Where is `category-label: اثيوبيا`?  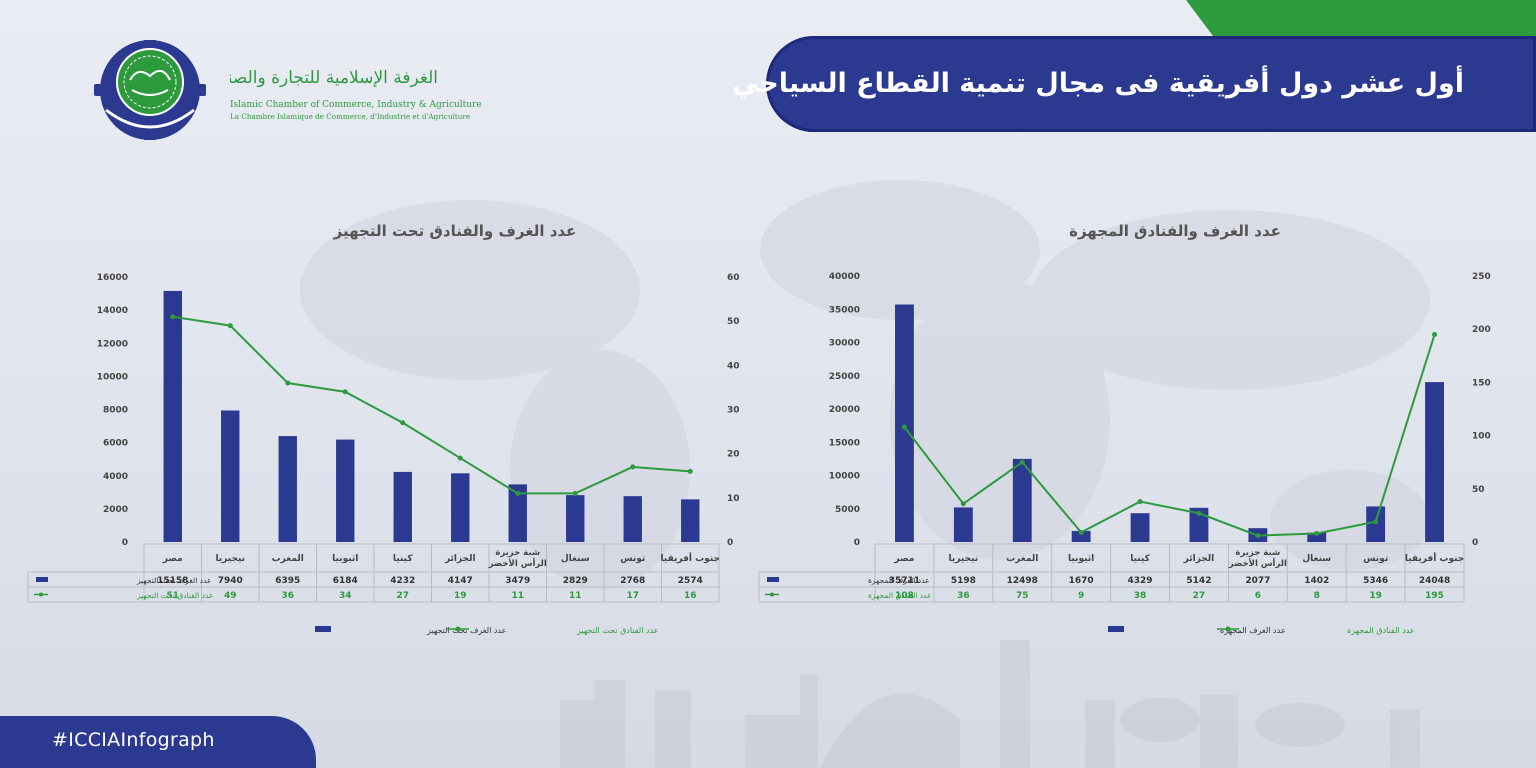
category-label: اثيوبيا is located at coordinates (345, 559).